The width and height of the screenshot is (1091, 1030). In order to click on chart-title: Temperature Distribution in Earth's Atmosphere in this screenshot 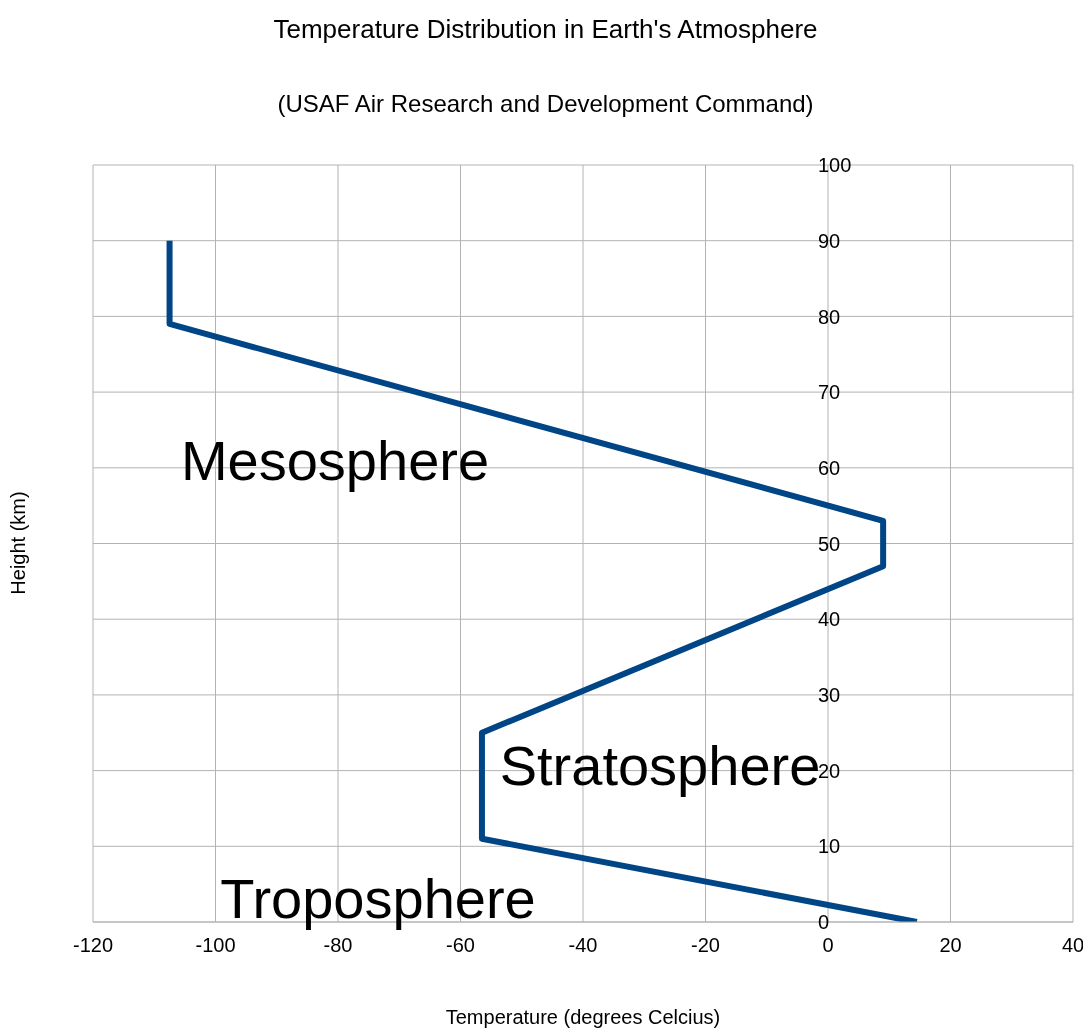, I will do `click(545, 29)`.